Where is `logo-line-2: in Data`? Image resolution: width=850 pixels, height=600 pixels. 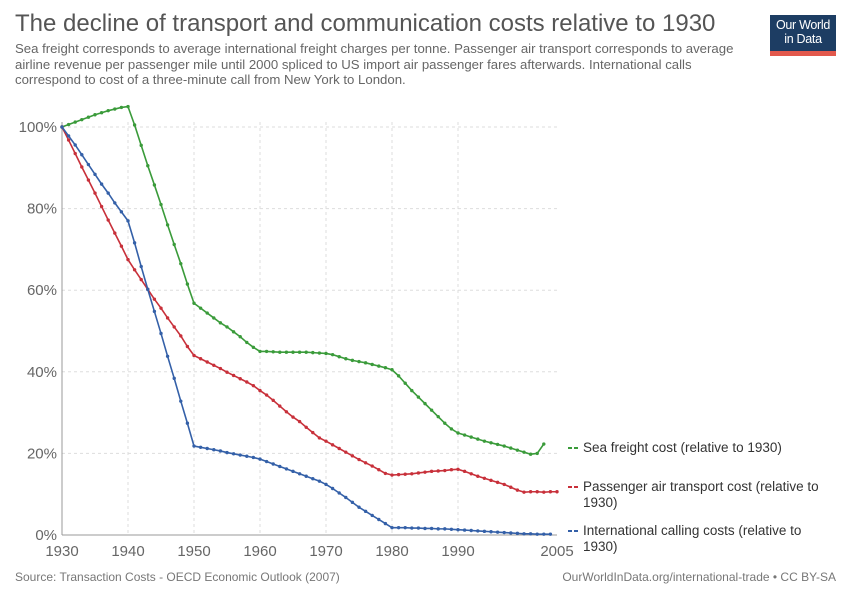
logo-line-2: in Data is located at coordinates (803, 39).